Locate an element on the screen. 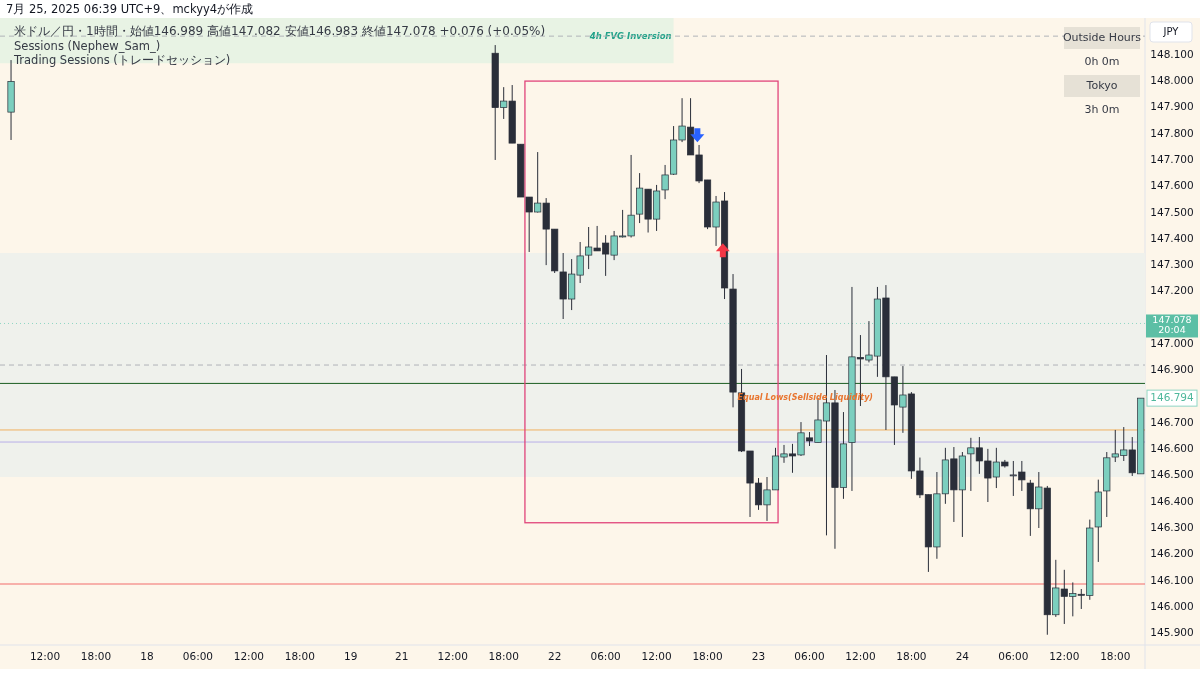 The image size is (1200, 691). annotation: Sessions (Nephew_Sam_) is located at coordinates (87, 45).